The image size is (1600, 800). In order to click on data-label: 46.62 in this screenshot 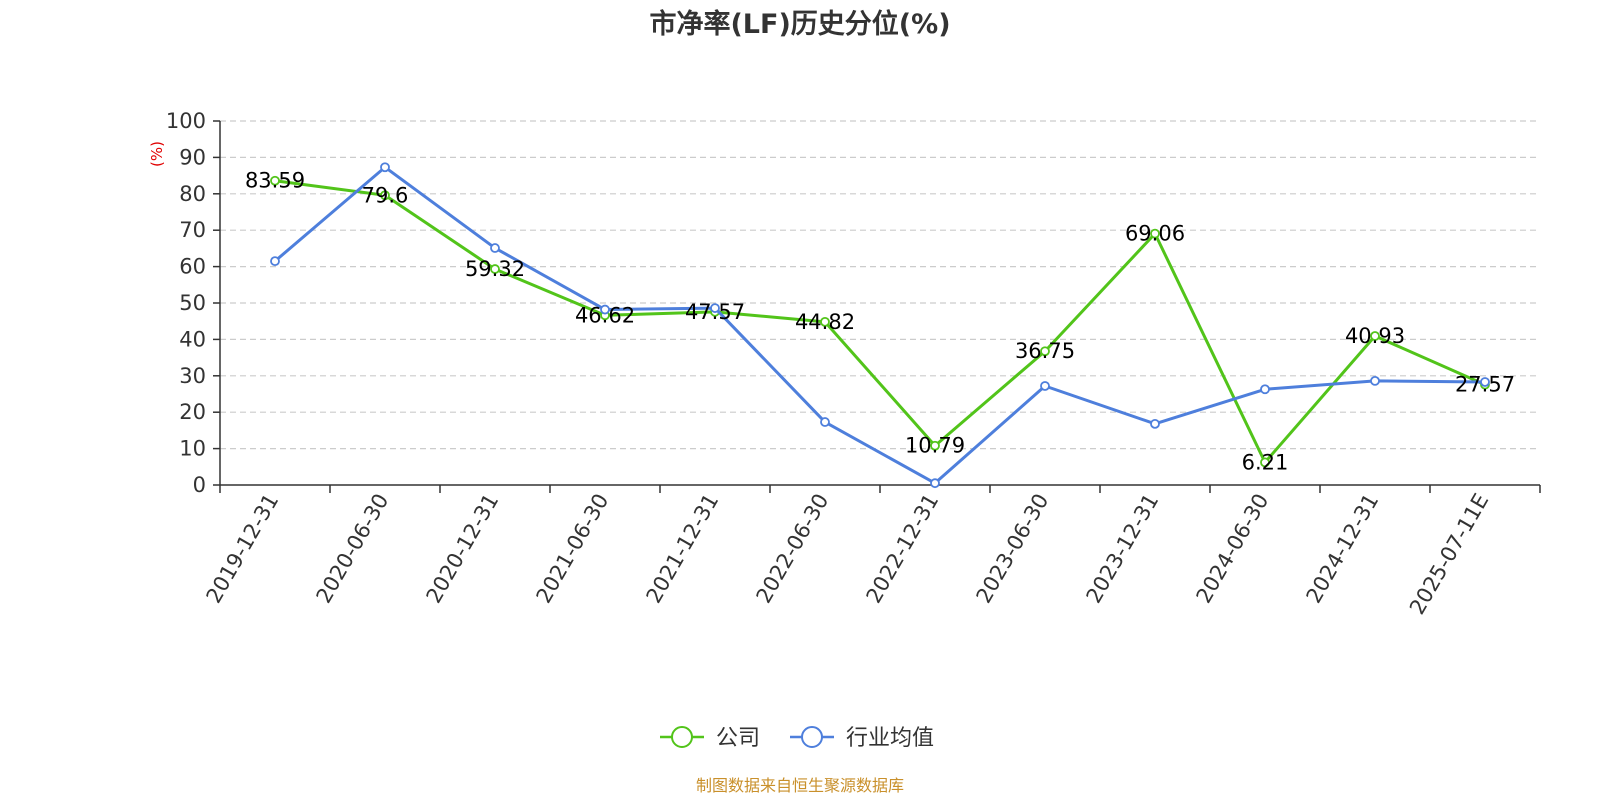, I will do `click(605, 315)`.